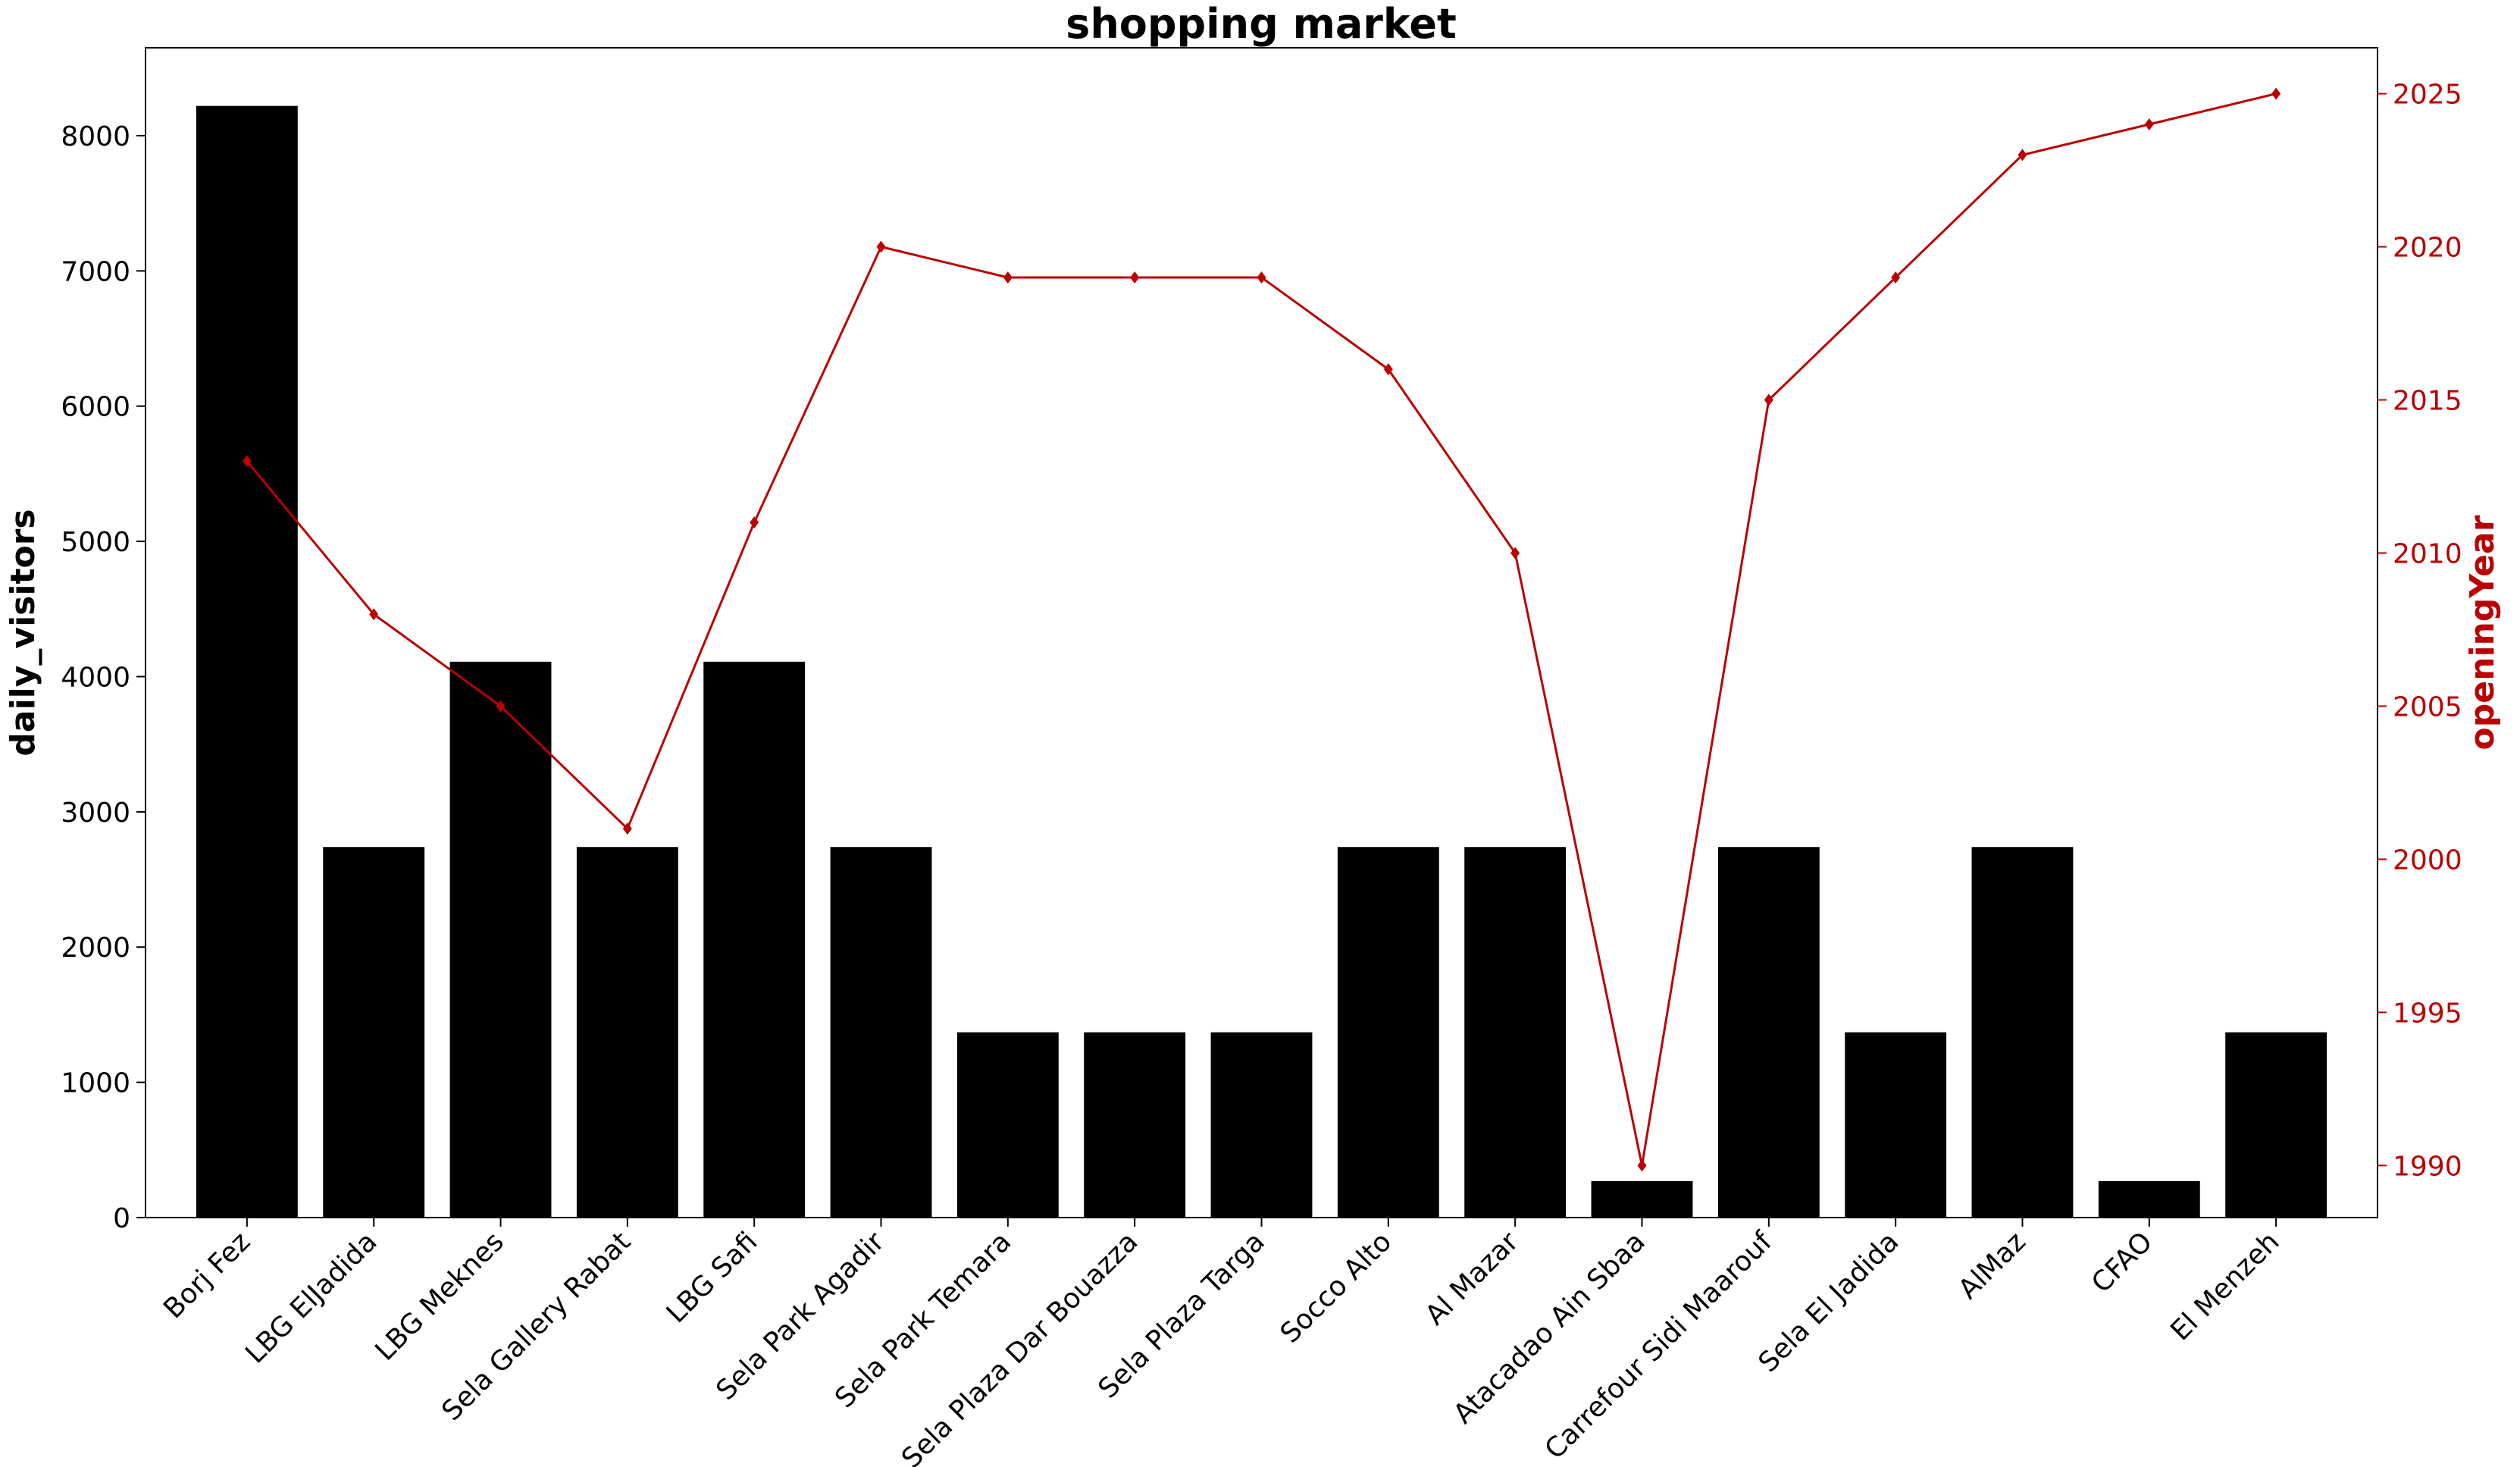  I want to click on x-tick-label: CFAO, so click(2122, 1262).